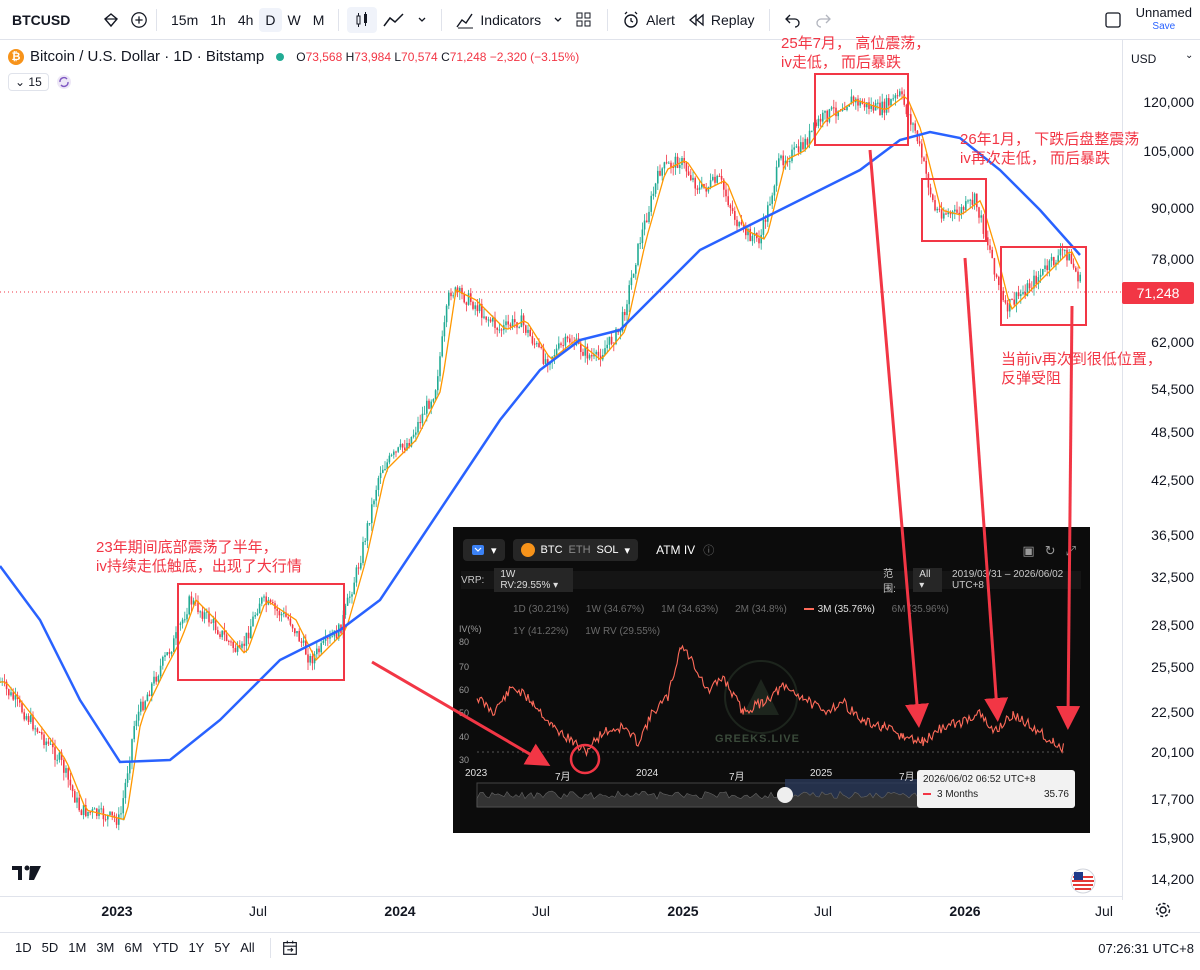 The image size is (1200, 970). Describe the element at coordinates (1083, 881) in the screenshot. I see `us-flag-icon` at that location.